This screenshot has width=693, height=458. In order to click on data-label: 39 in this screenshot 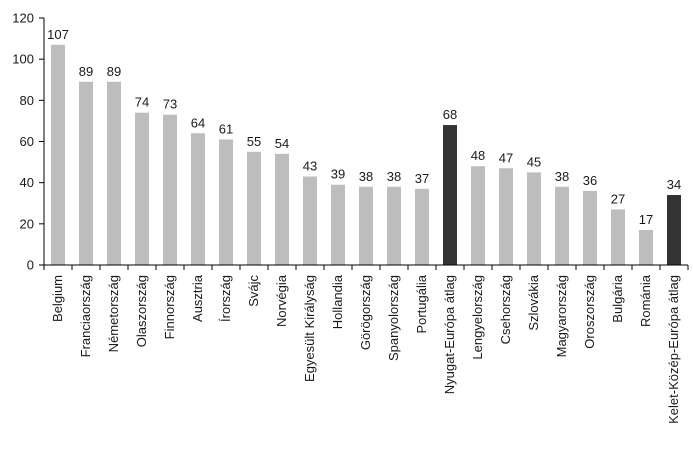, I will do `click(338, 174)`.